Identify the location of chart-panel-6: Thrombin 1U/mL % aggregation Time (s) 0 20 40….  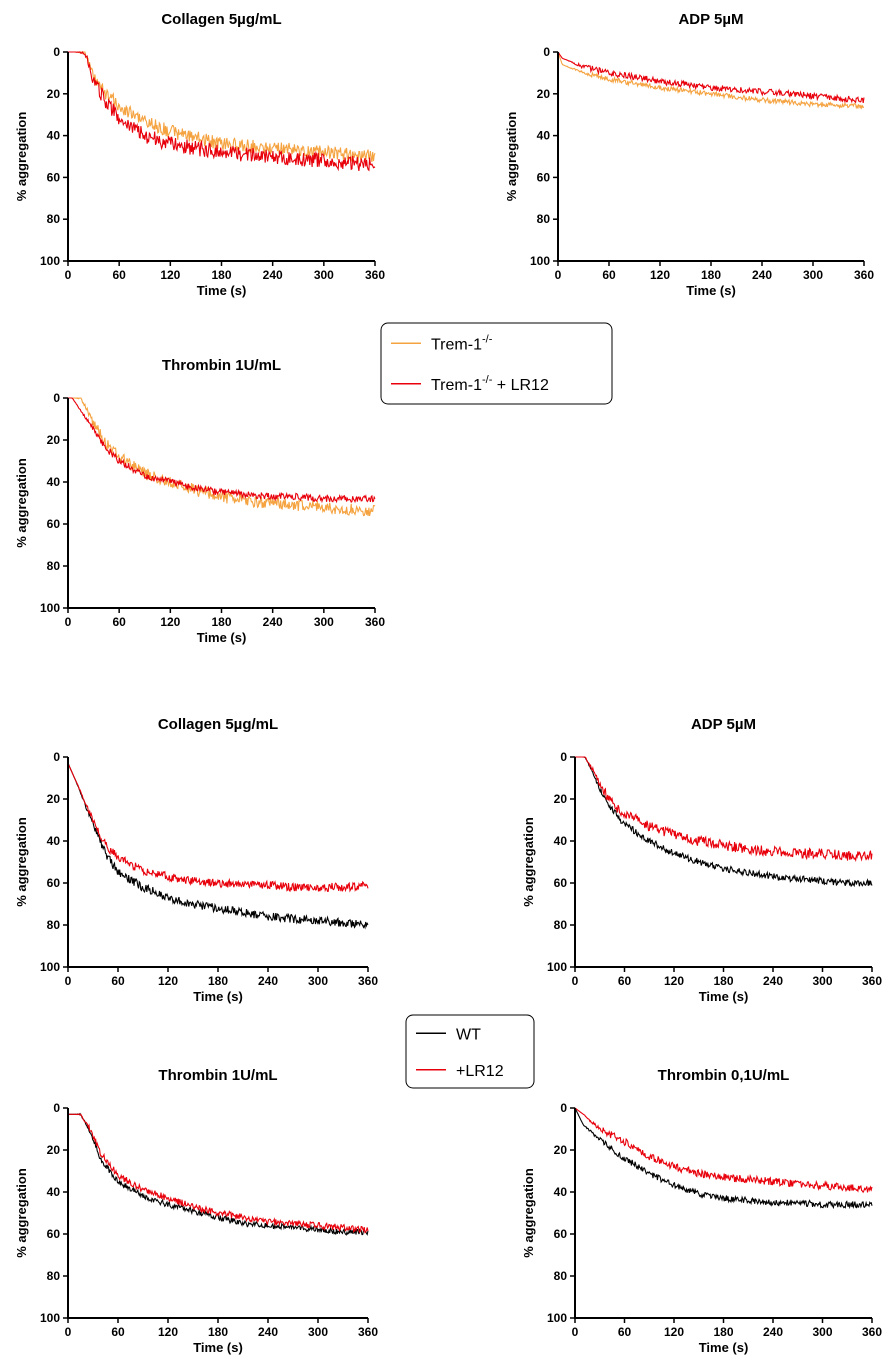
(196, 1211).